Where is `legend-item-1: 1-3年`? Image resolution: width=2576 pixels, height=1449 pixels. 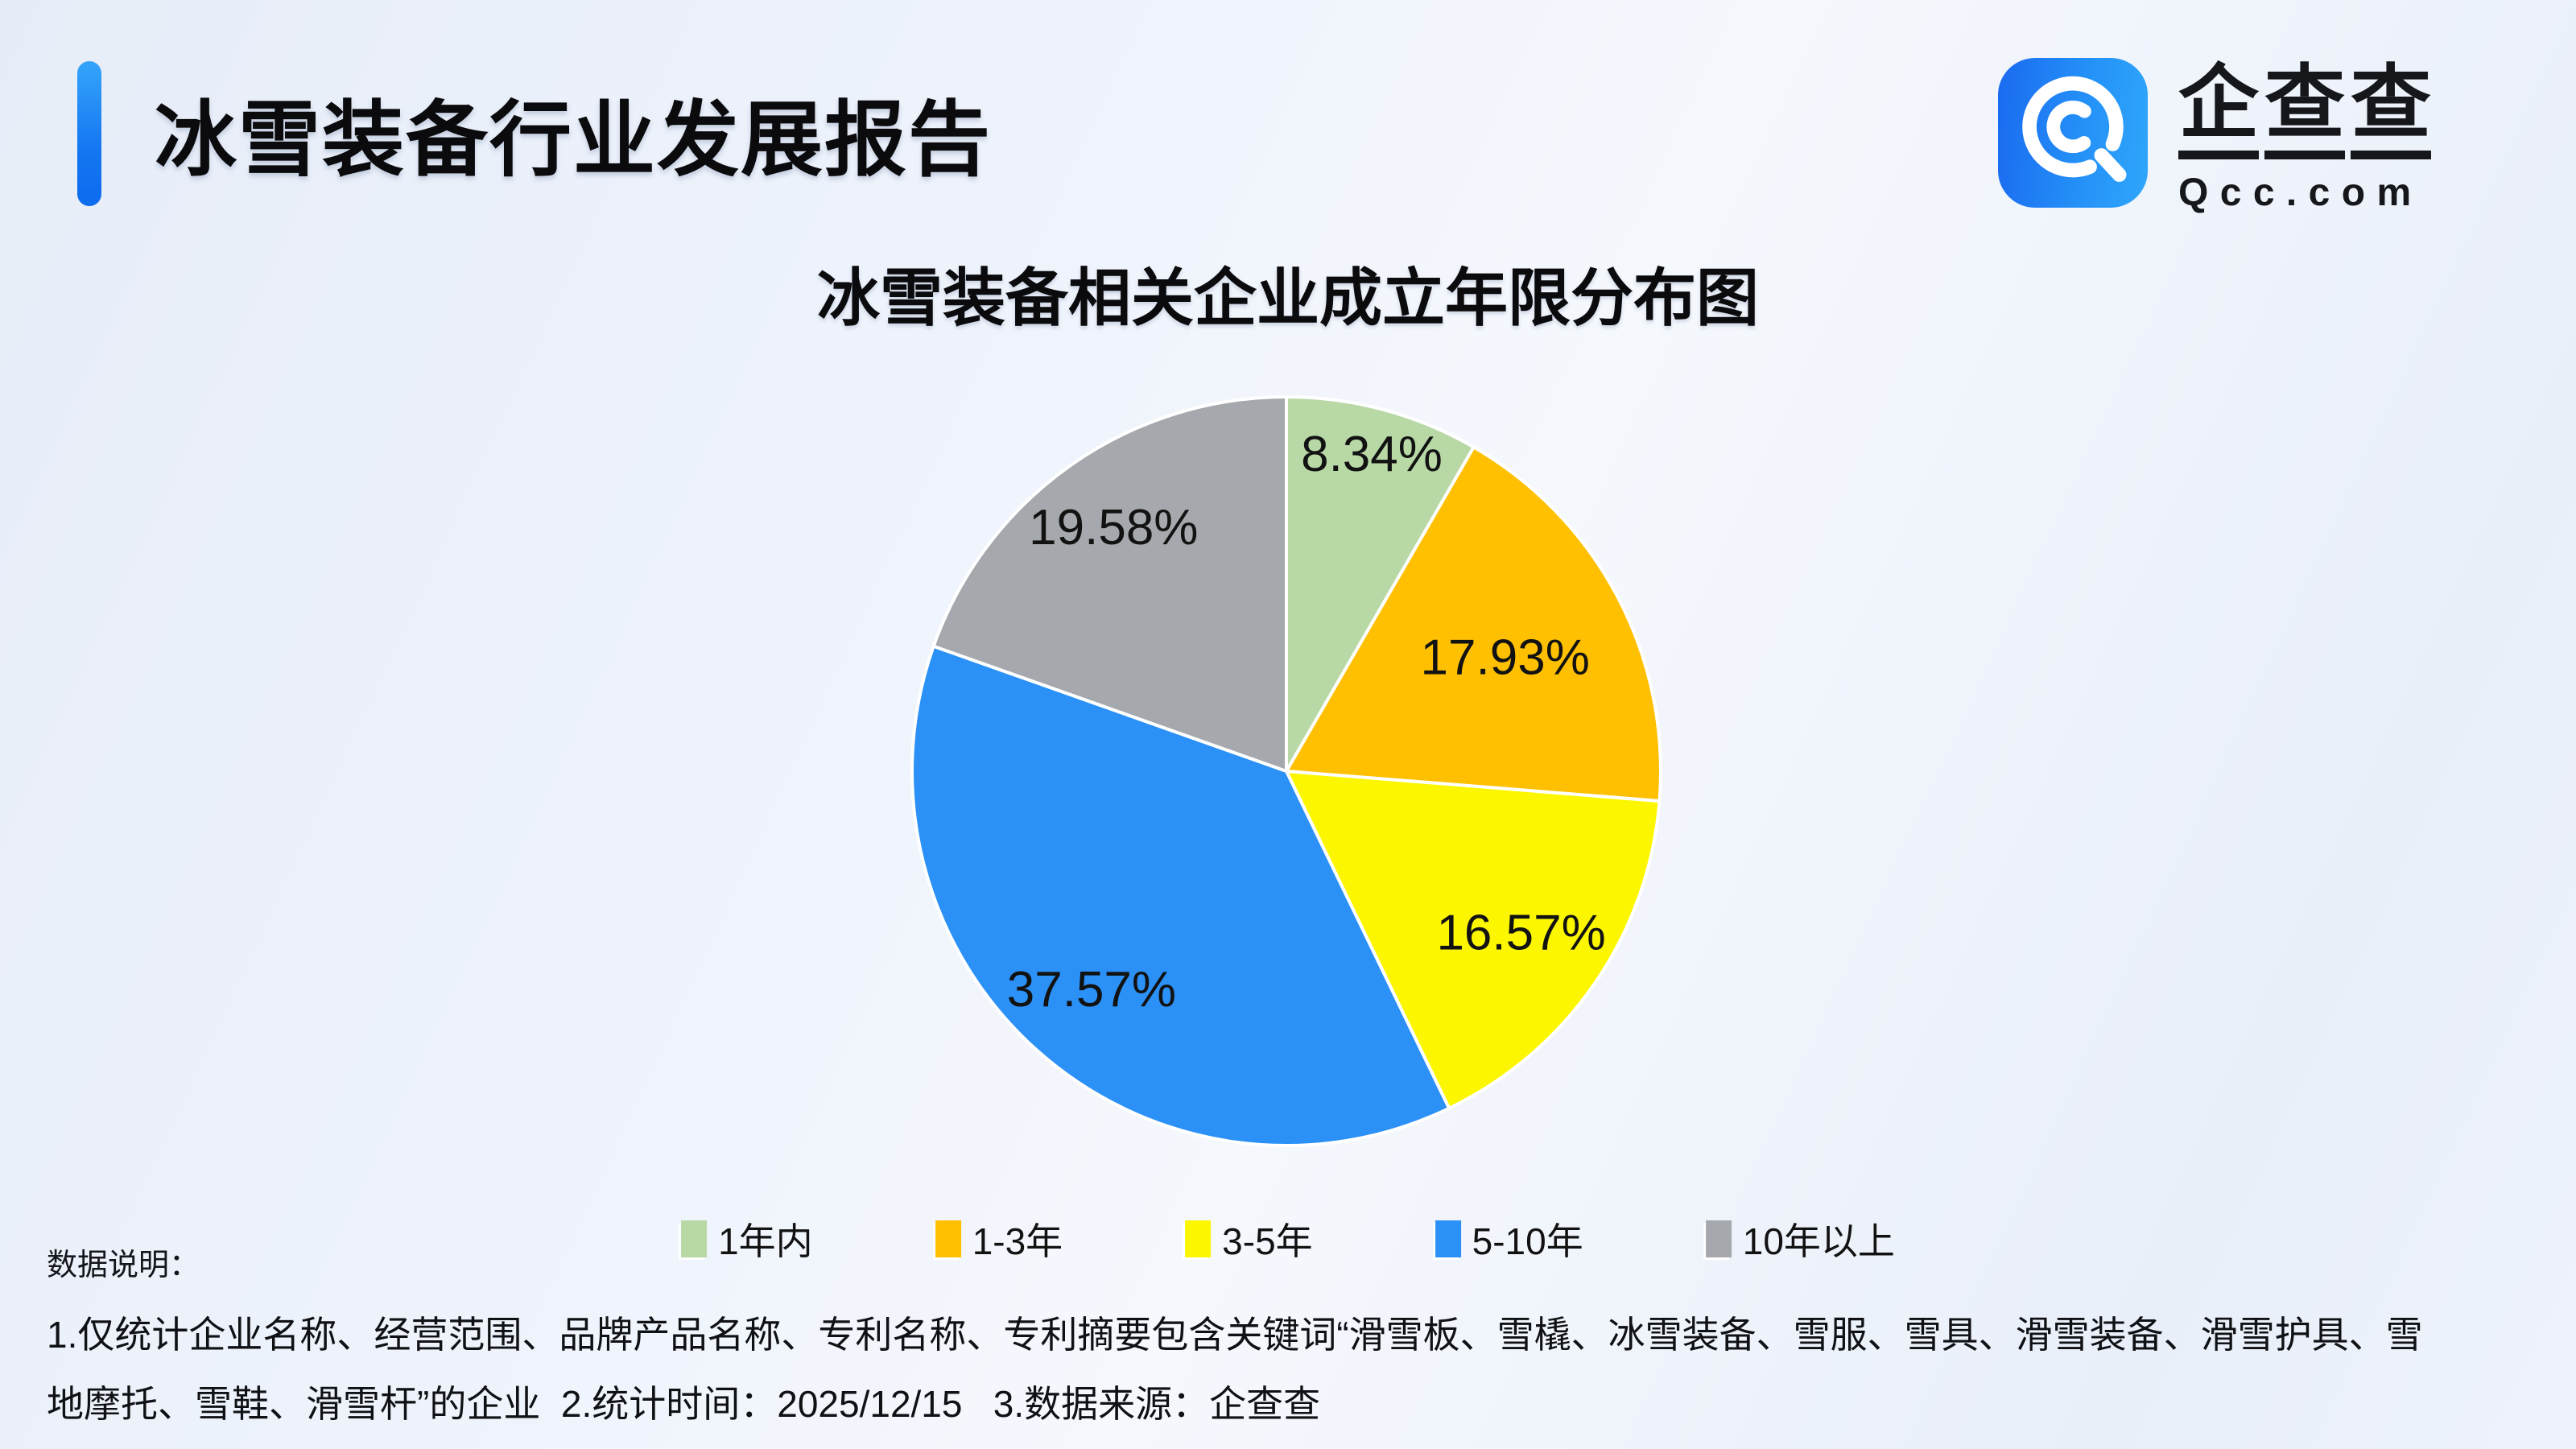
legend-item-1: 1-3年 is located at coordinates (999, 1238).